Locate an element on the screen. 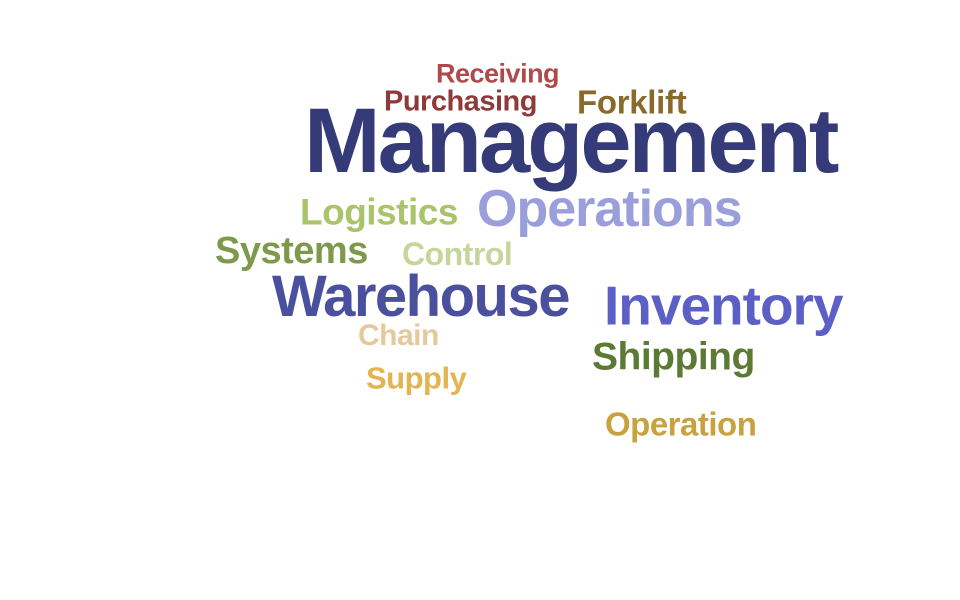 This screenshot has width=960, height=600. word-forklift: Forklift is located at coordinates (632, 102).